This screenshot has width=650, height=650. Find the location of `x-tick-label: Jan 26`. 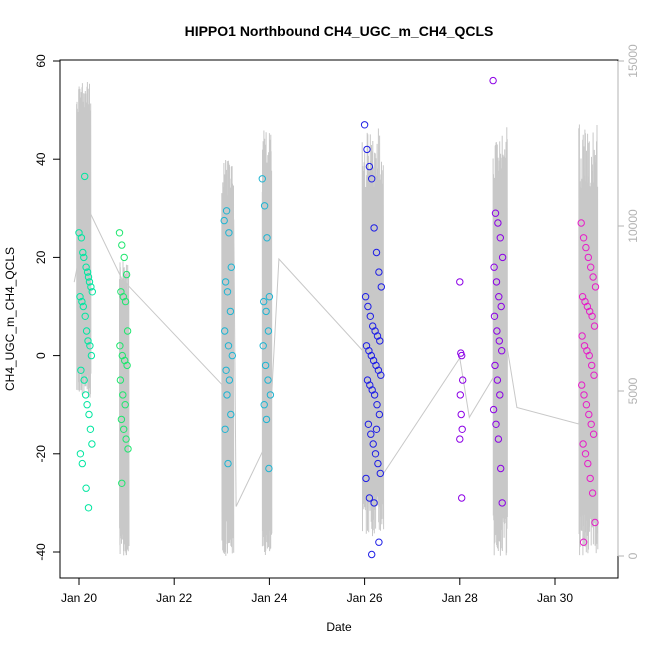

x-tick-label: Jan 26 is located at coordinates (365, 598).